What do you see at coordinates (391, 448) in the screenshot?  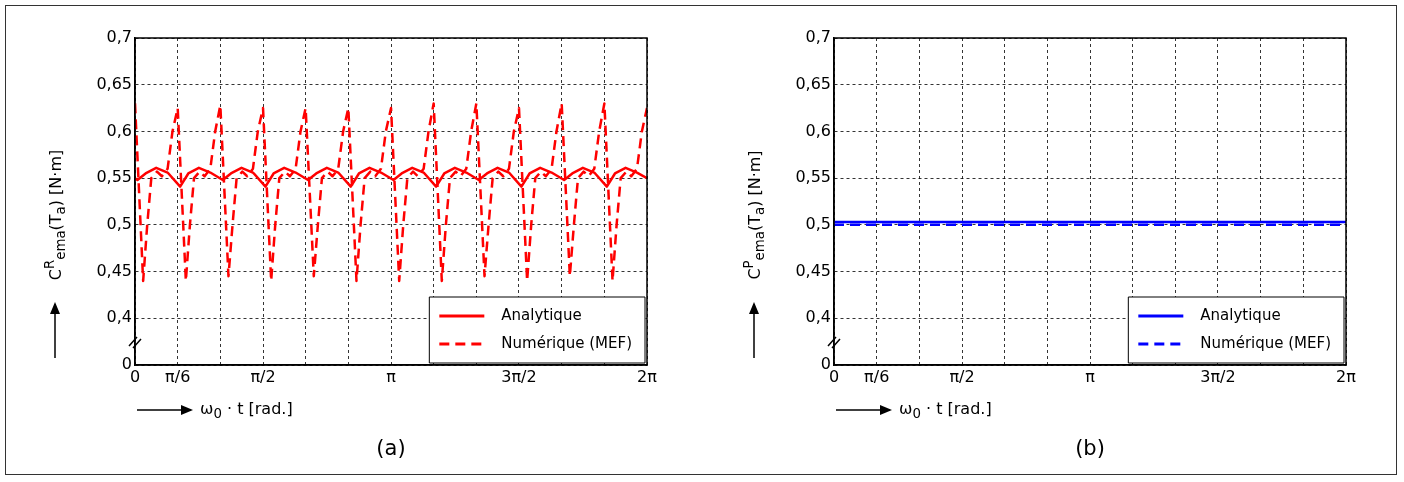 I see `text: (a)` at bounding box center [391, 448].